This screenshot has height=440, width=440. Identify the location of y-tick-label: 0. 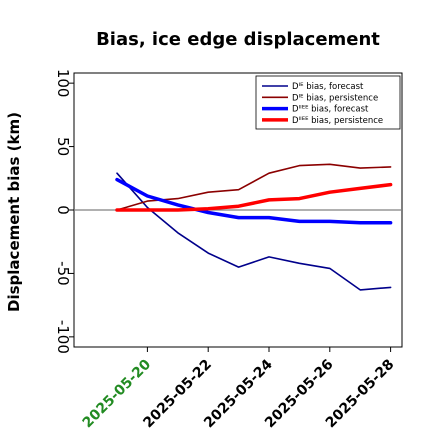
(63, 210).